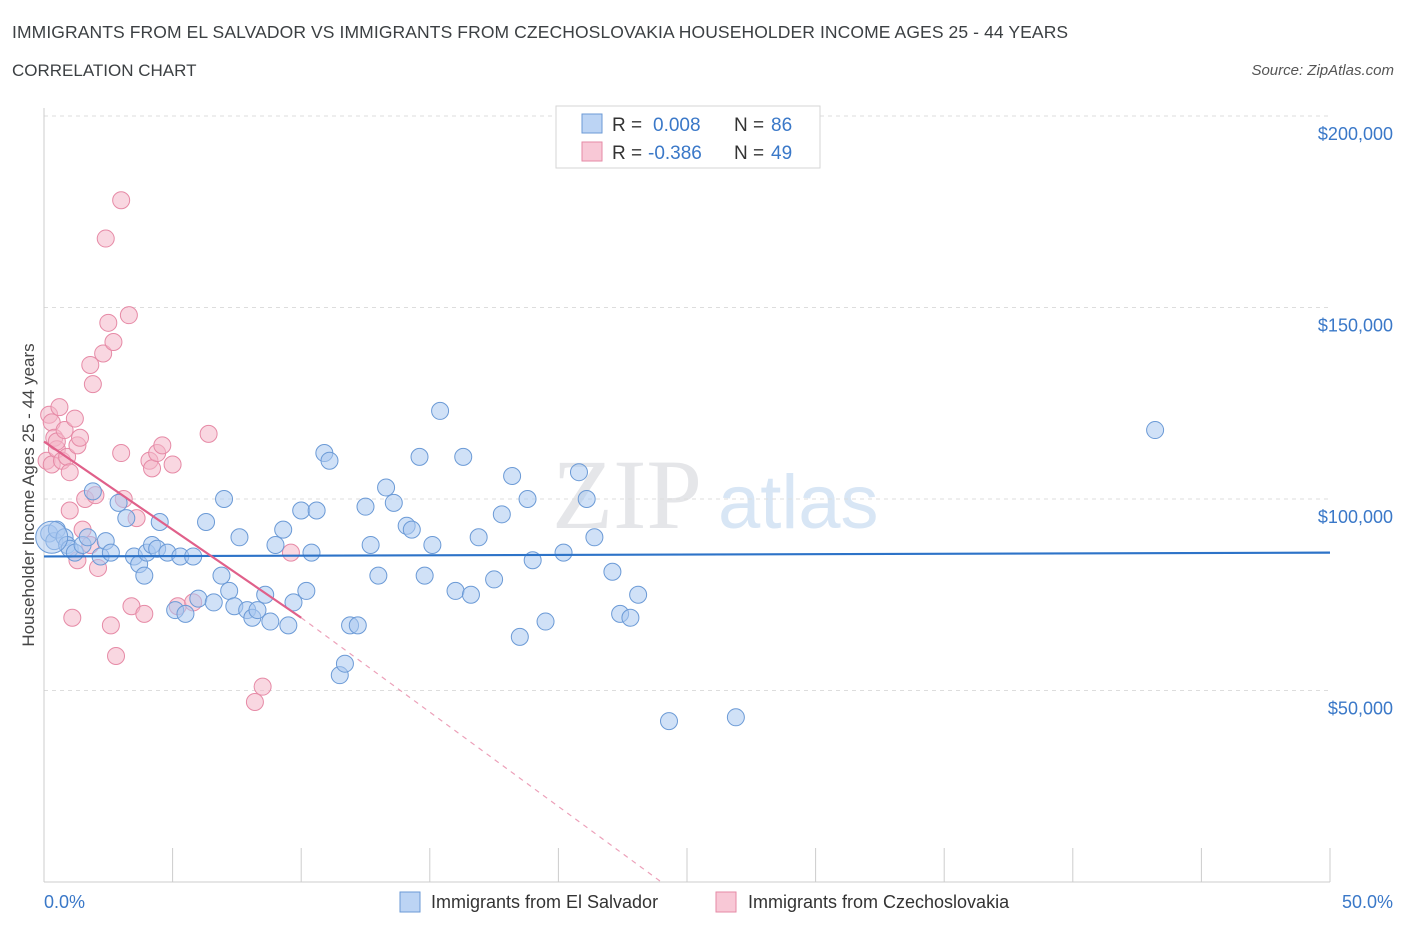 Image resolution: width=1406 pixels, height=930 pixels. I want to click on legend-n-value-1: 86, so click(781, 125).